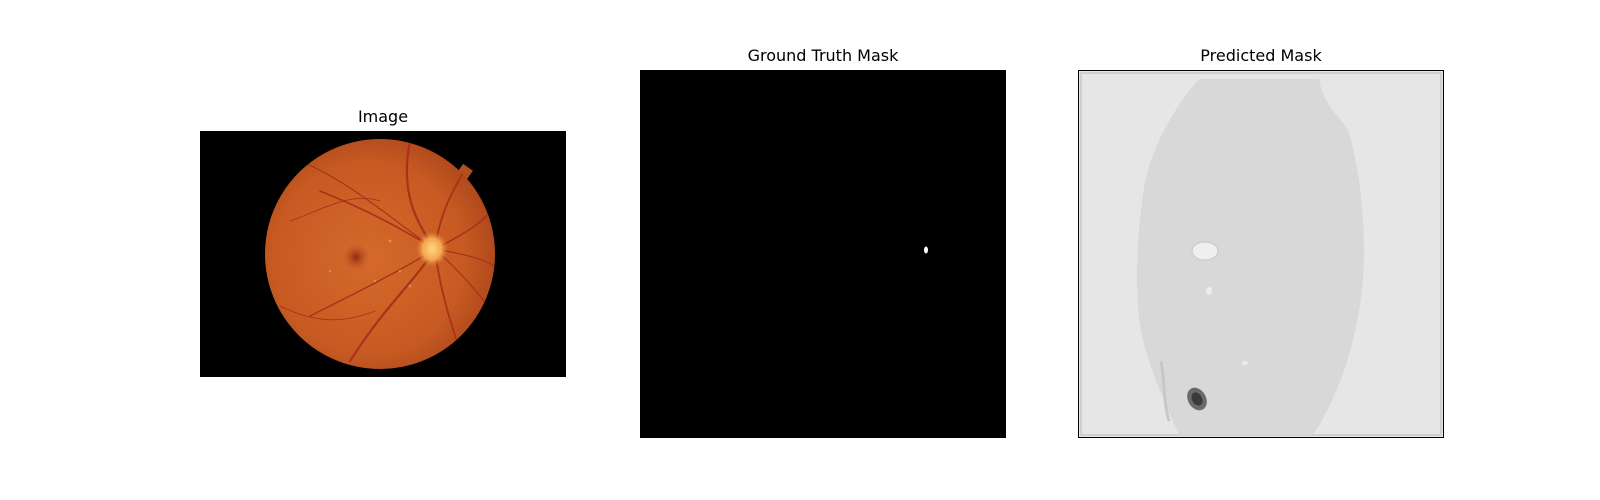 The image size is (1600, 500). I want to click on predicted-panel-title: Predicted Mask, so click(1261, 55).